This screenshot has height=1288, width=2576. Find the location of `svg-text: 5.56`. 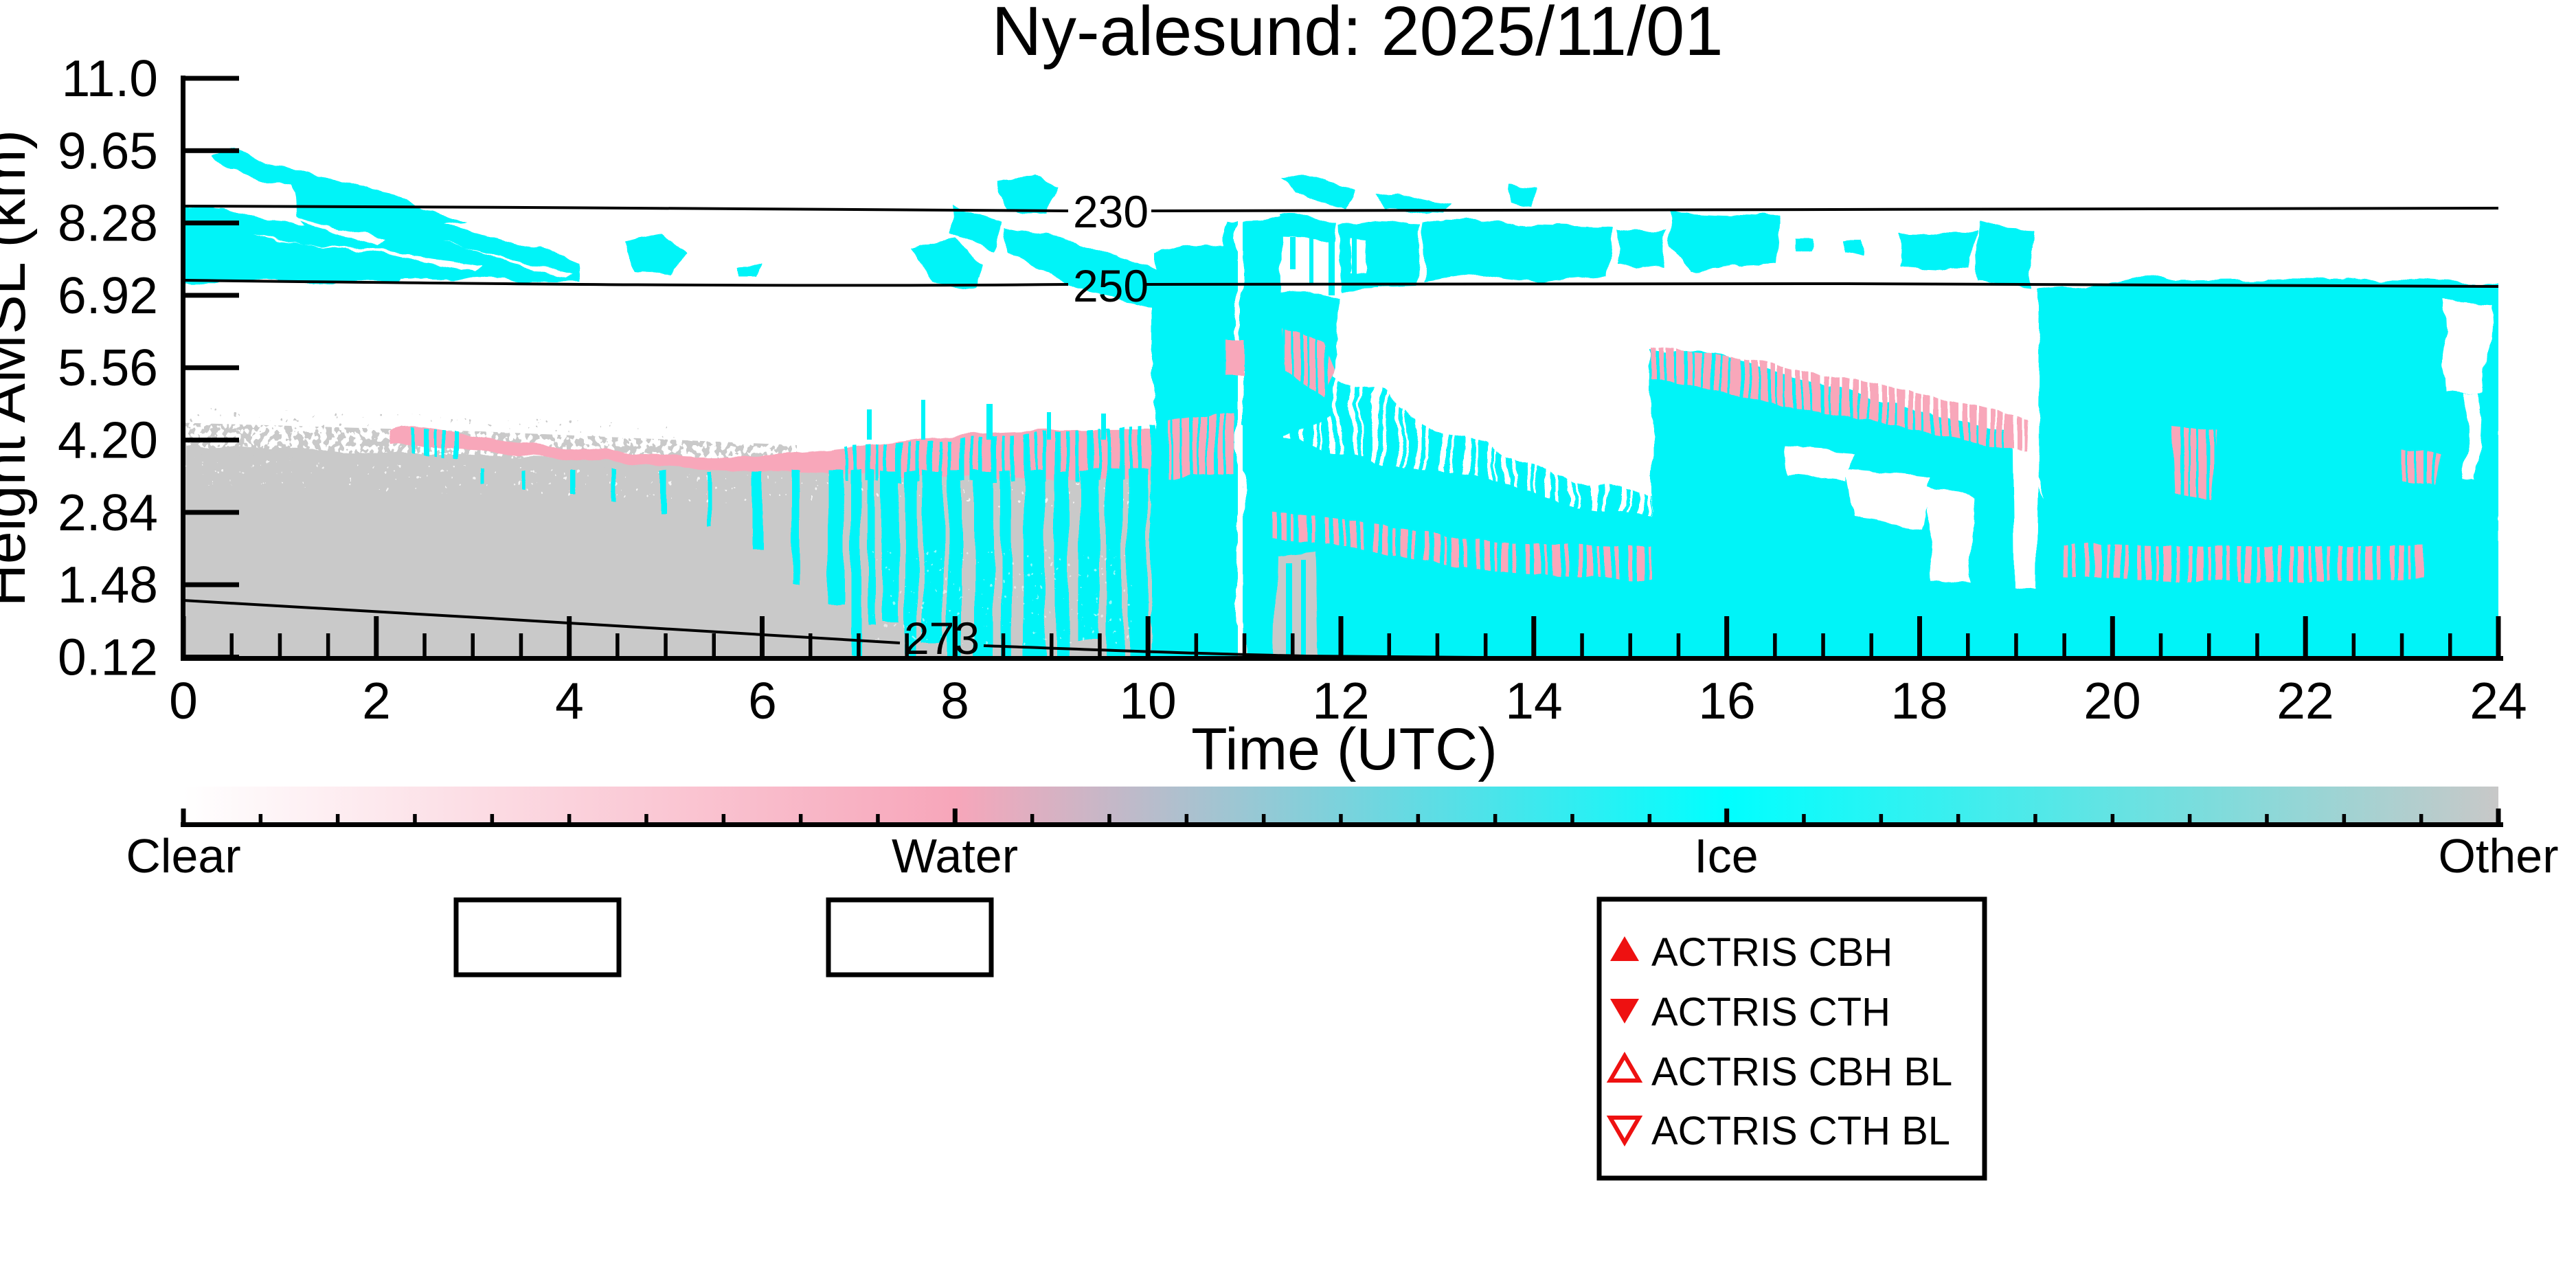

svg-text: 5.56 is located at coordinates (108, 367).